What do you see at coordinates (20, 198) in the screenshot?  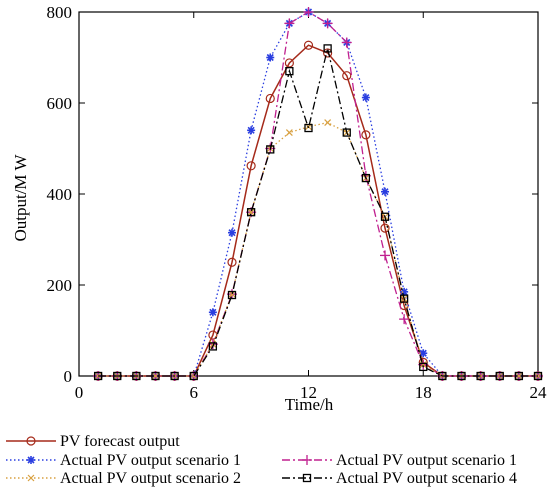 I see `y-axis-title: Output/M W` at bounding box center [20, 198].